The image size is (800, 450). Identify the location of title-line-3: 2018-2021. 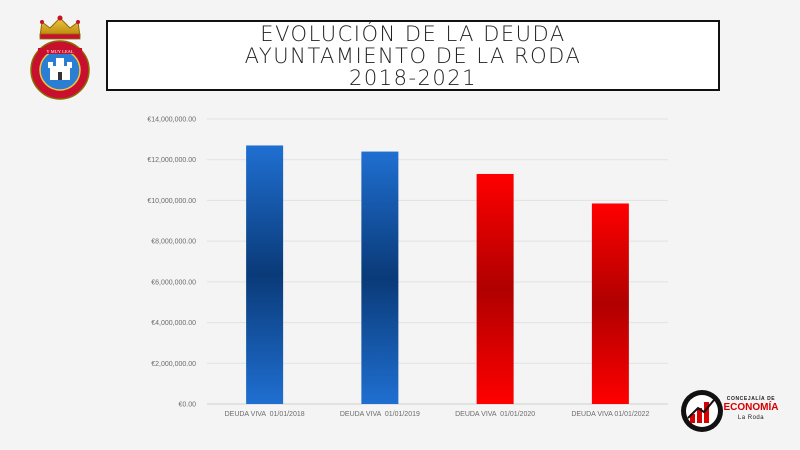
(413, 77).